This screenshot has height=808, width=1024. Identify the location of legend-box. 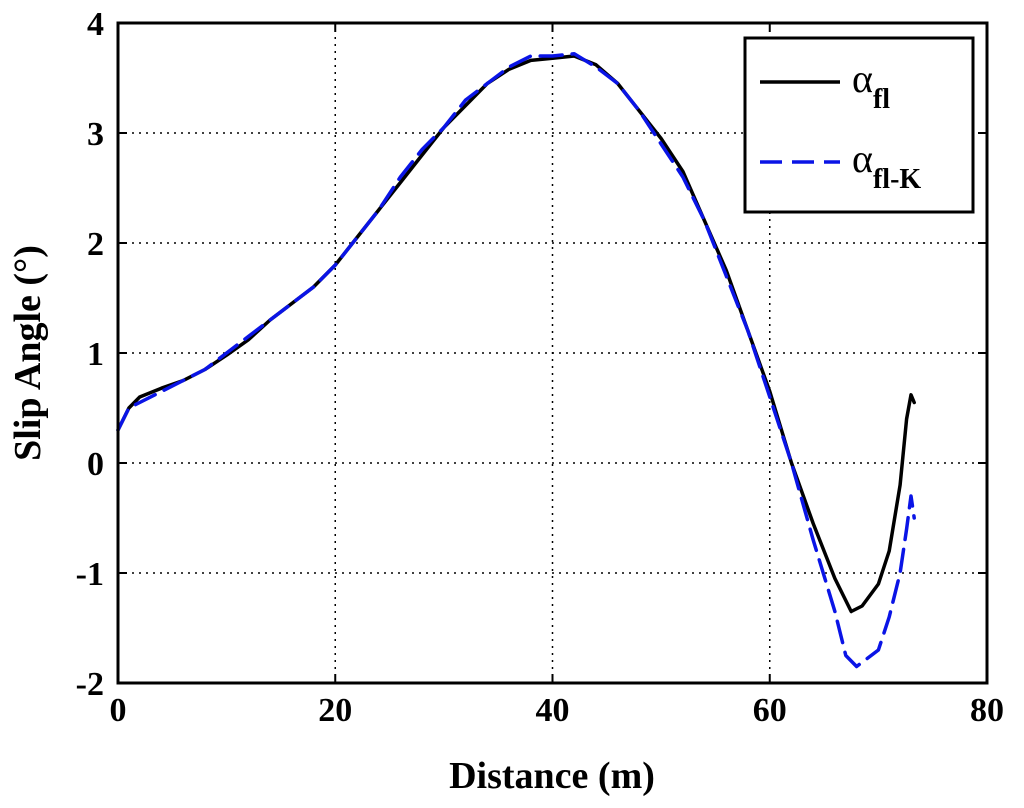
(859, 125).